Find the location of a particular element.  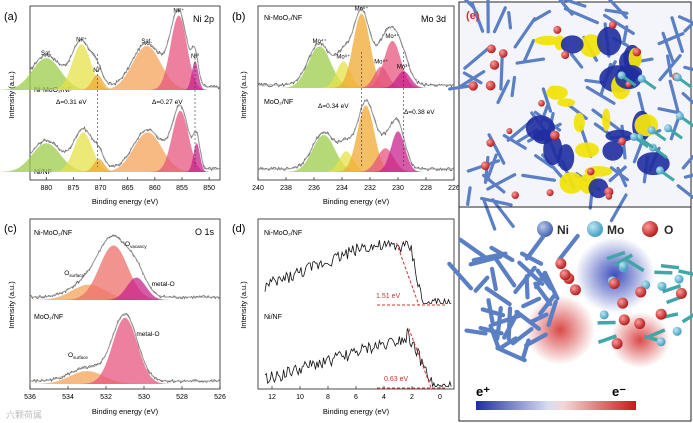

panel-a-tick-label-0: 880 is located at coordinates (46, 188).